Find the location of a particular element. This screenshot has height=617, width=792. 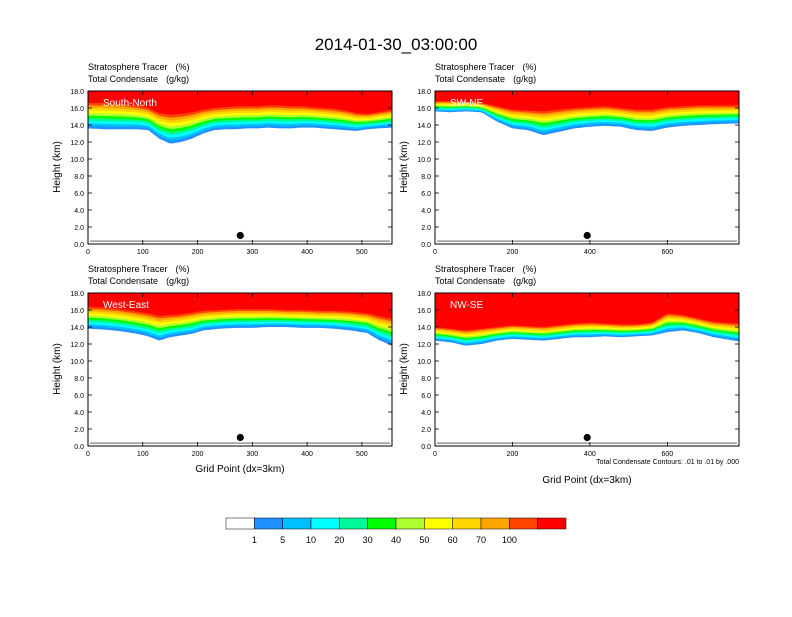

colorbar-label: 50 is located at coordinates (424, 540).